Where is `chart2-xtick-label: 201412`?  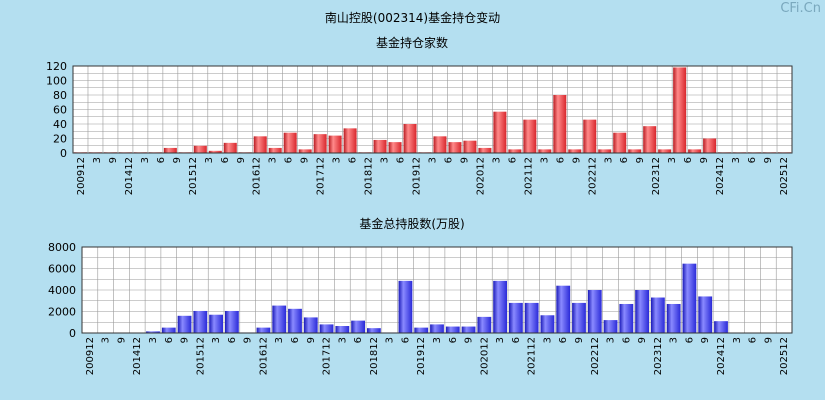 chart2-xtick-label: 201412 is located at coordinates (137, 356).